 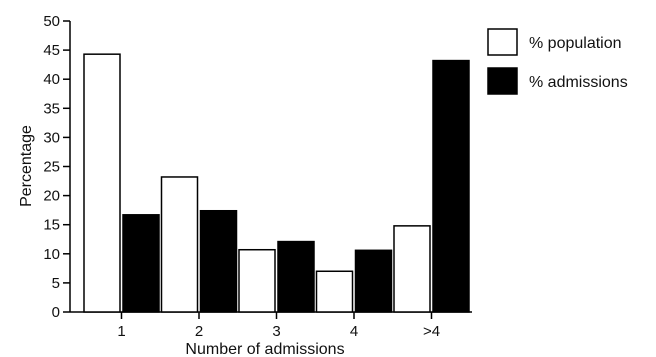 I want to click on y-axis: 0 5 10 15 20 25 30 35 40 45 50, so click(x=57, y=167).